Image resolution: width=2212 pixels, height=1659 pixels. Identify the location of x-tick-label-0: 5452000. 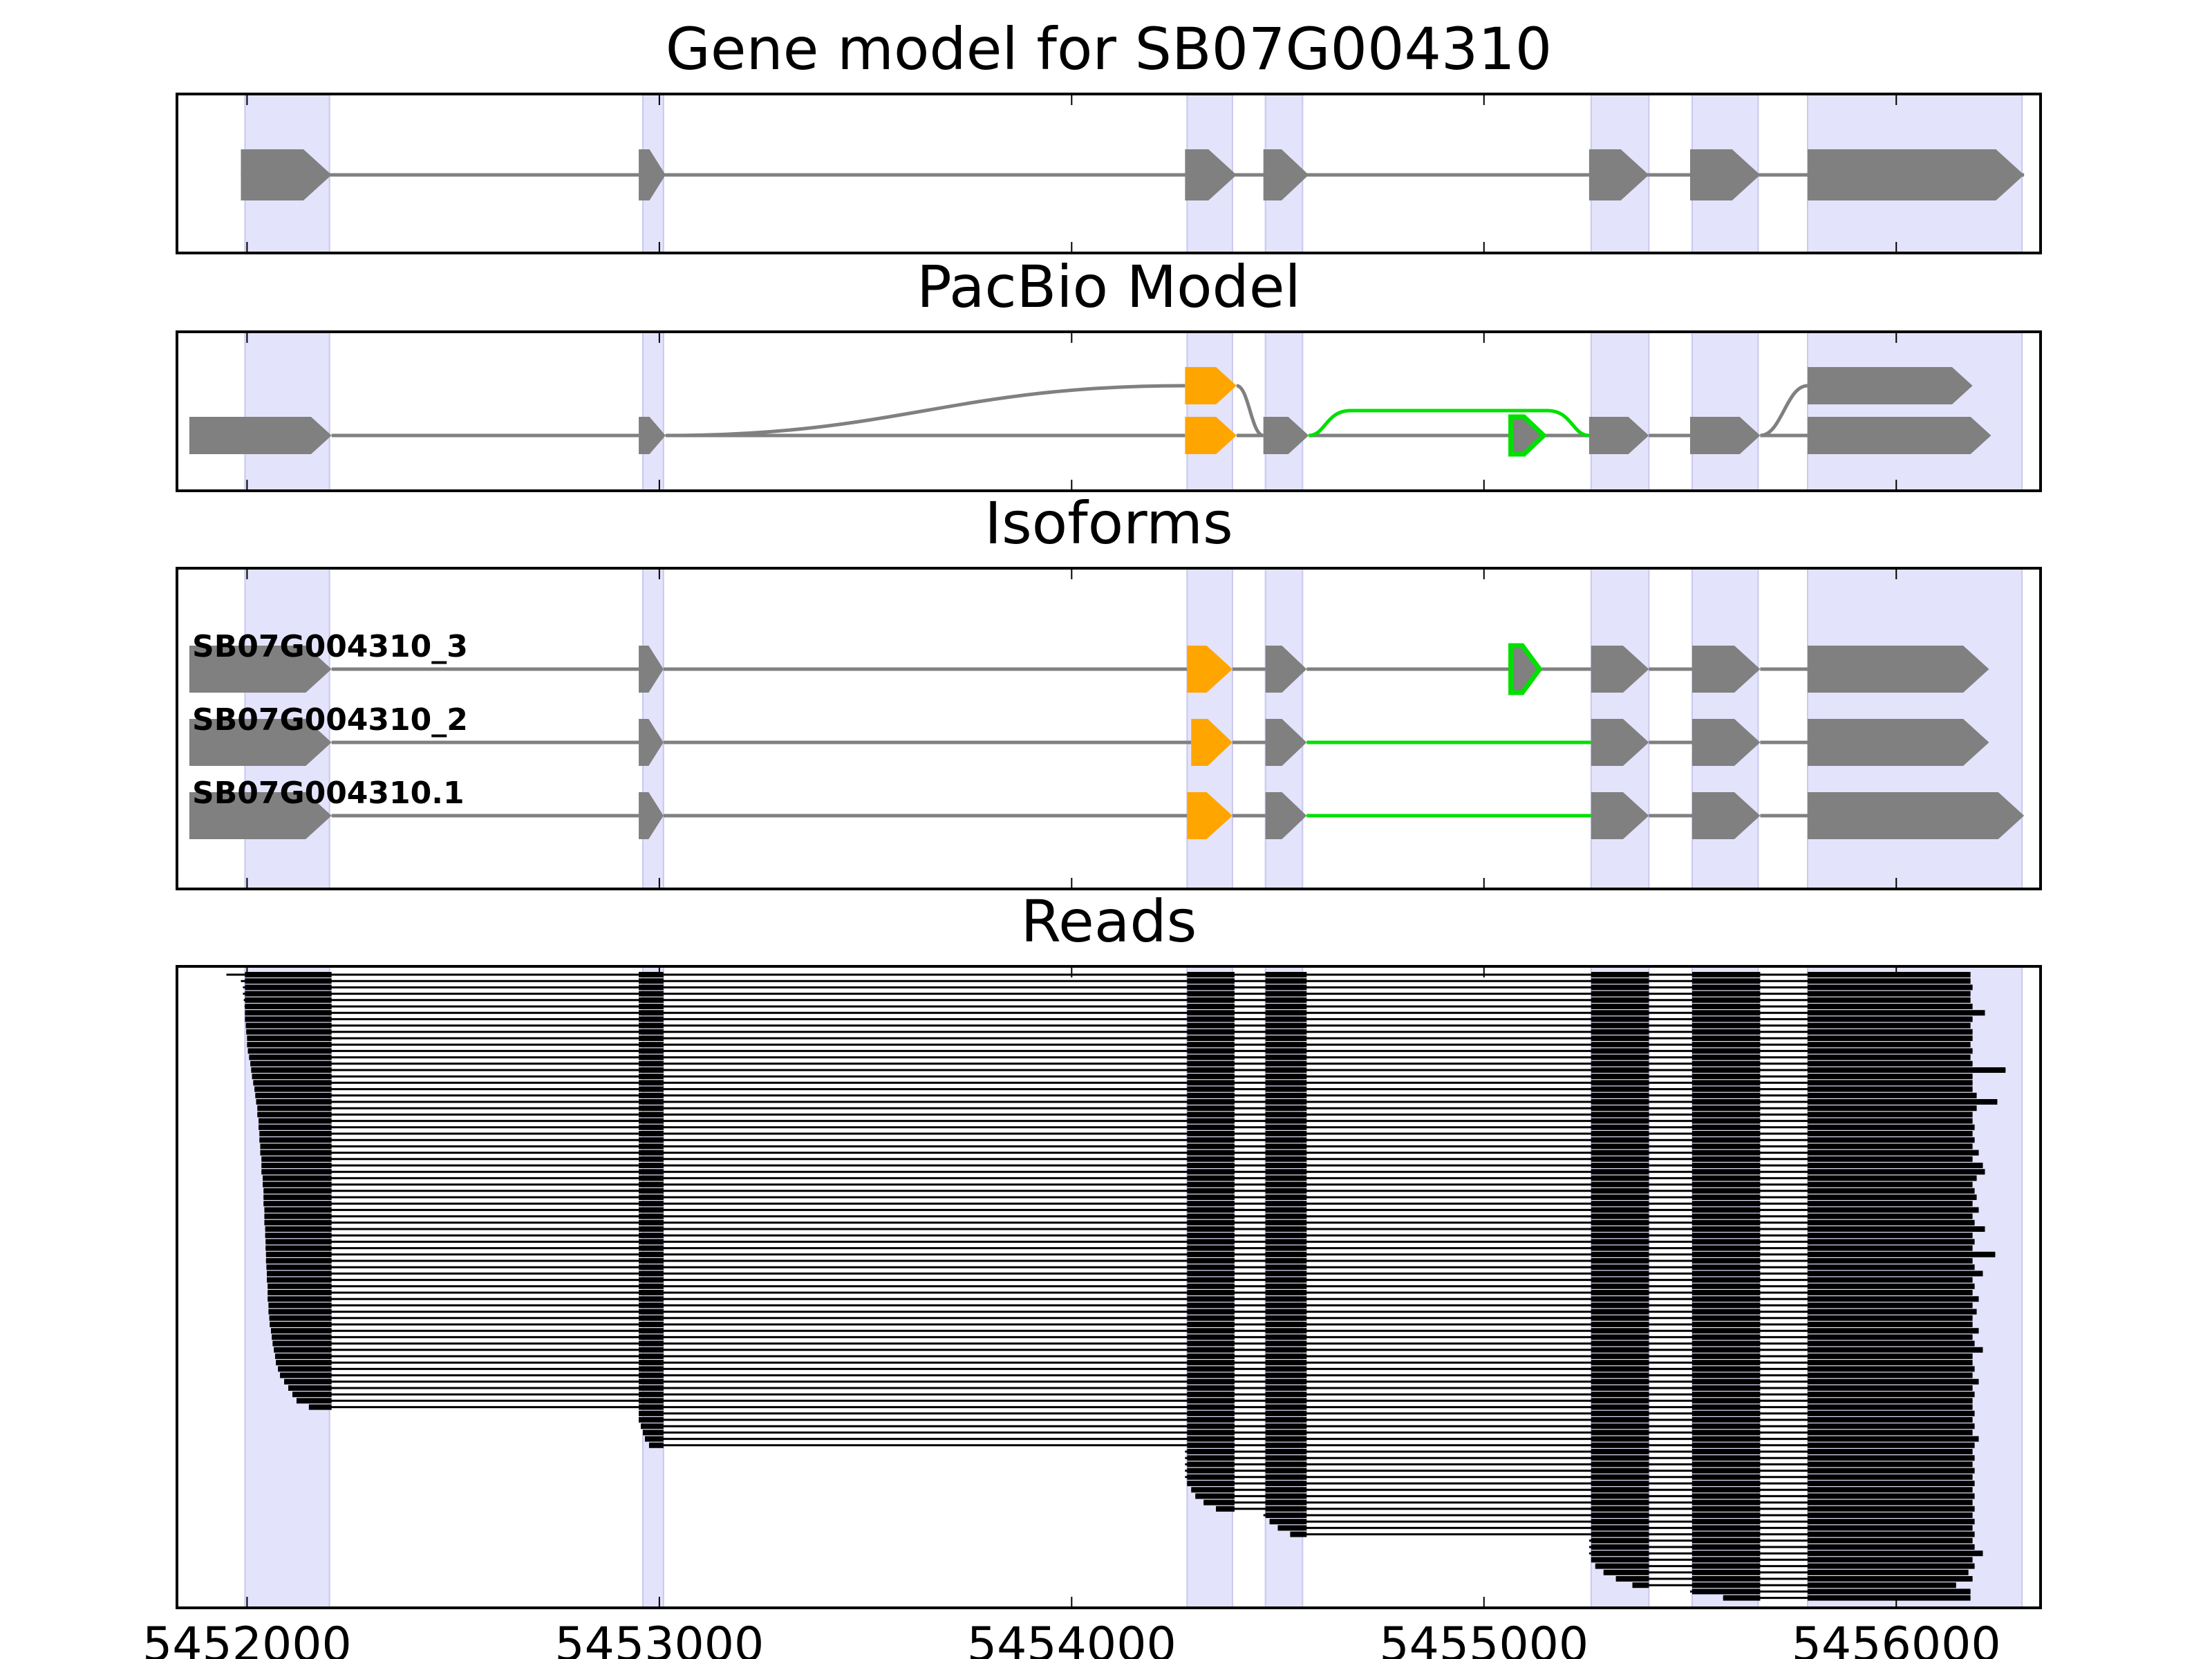
(247, 1638).